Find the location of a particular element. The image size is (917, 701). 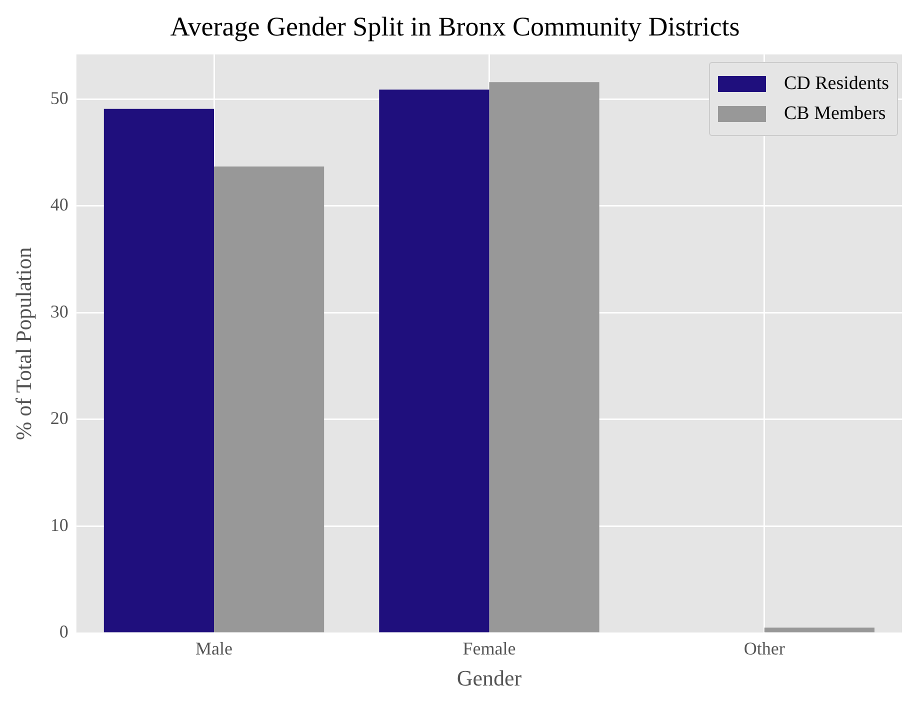

y-tick-label: 10 is located at coordinates (59, 524).